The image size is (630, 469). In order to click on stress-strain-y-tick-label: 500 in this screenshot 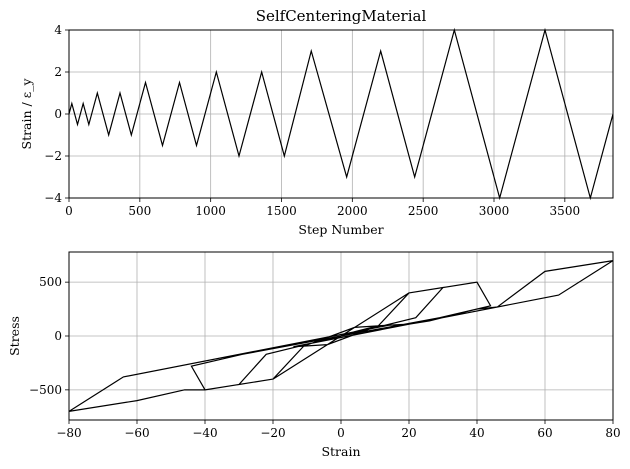, I will do `click(50, 282)`.